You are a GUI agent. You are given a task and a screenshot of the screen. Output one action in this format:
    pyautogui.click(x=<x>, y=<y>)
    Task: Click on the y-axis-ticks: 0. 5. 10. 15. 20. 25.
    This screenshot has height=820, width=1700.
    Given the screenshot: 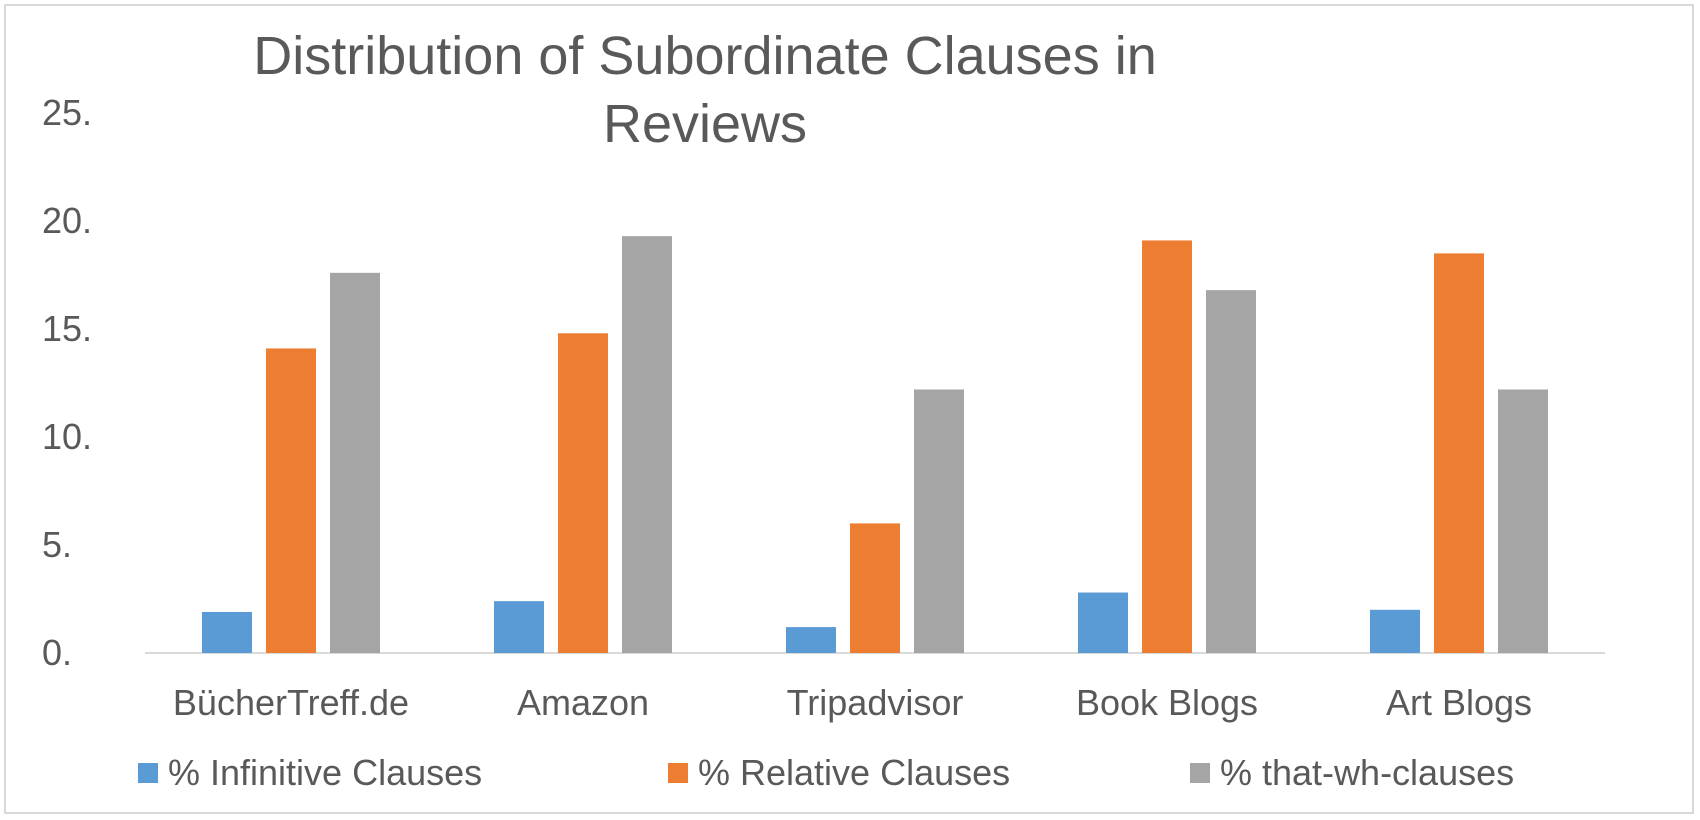 What is the action you would take?
    pyautogui.click(x=67, y=382)
    